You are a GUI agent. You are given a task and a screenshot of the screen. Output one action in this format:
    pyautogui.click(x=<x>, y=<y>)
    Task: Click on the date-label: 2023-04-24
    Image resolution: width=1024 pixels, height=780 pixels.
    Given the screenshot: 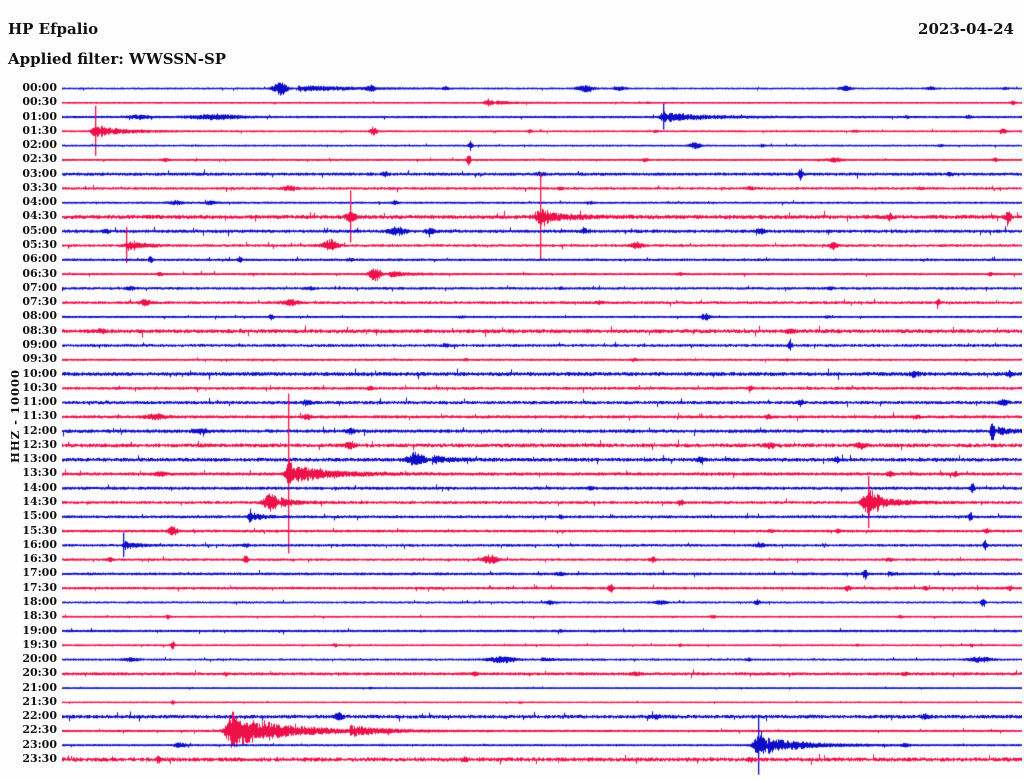 What is the action you would take?
    pyautogui.click(x=966, y=29)
    